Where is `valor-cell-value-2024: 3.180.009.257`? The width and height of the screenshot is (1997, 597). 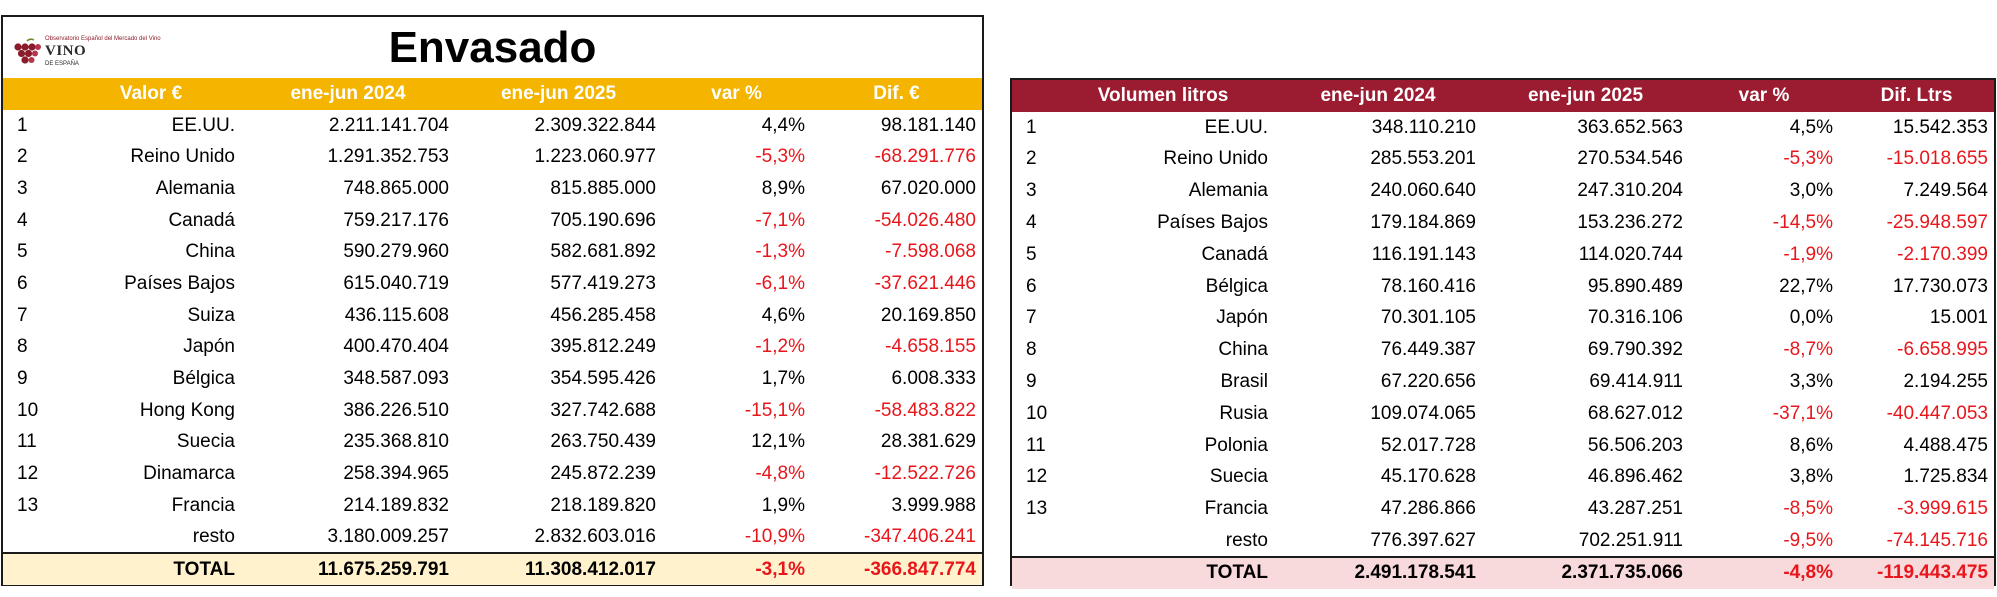 valor-cell-value-2024: 3.180.009.257 is located at coordinates (388, 536).